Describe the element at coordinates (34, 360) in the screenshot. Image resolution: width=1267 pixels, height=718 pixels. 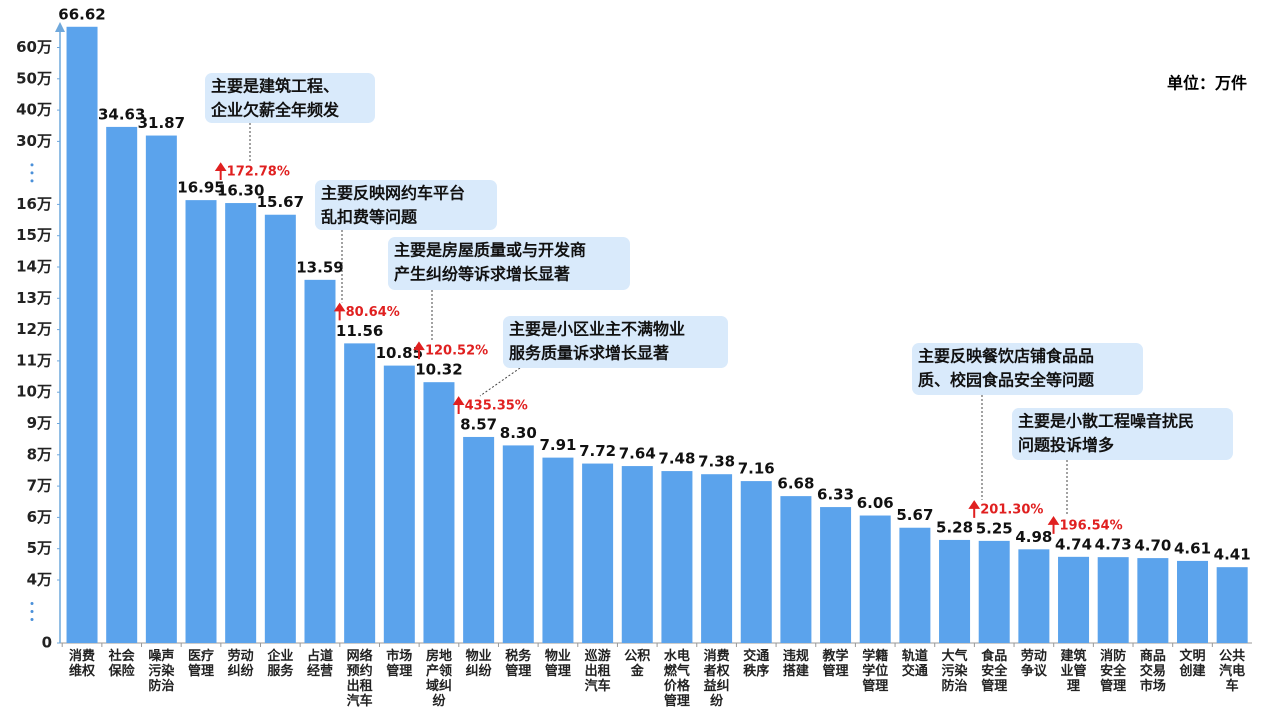
I see `y-tick-label: 11万` at that location.